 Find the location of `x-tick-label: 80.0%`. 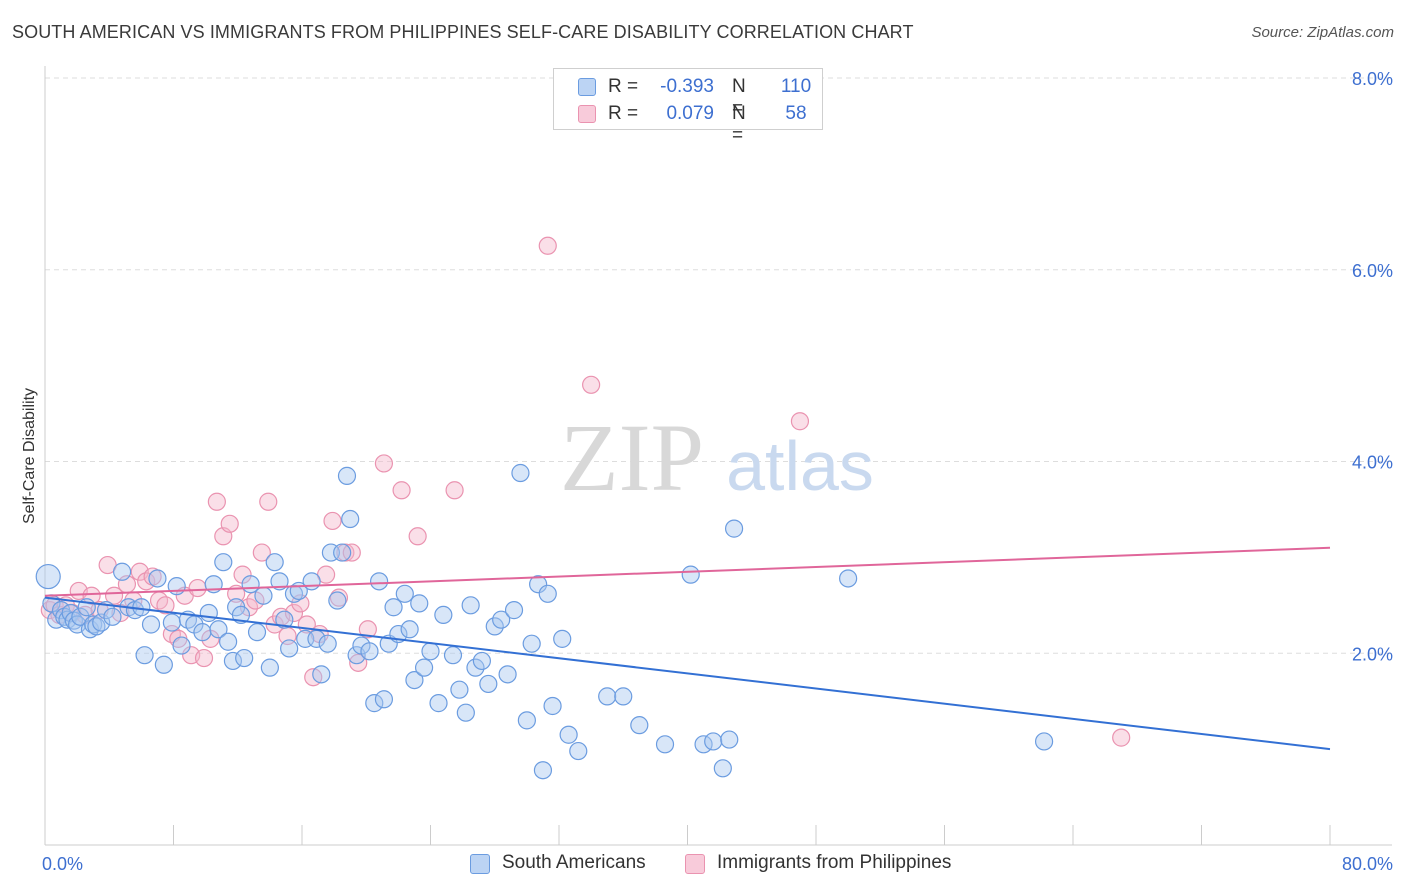

x-tick-label: 80.0% is located at coordinates (1367, 864).